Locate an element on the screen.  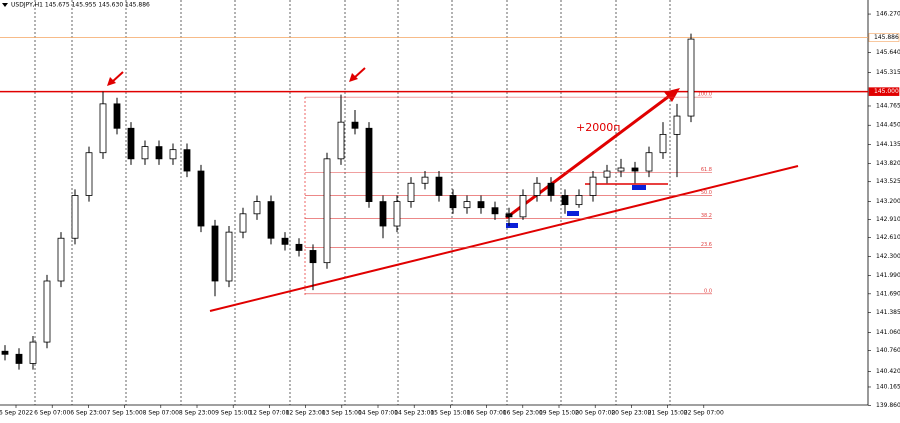
y-tick-label: 140.760 is located at coordinates (888, 350).